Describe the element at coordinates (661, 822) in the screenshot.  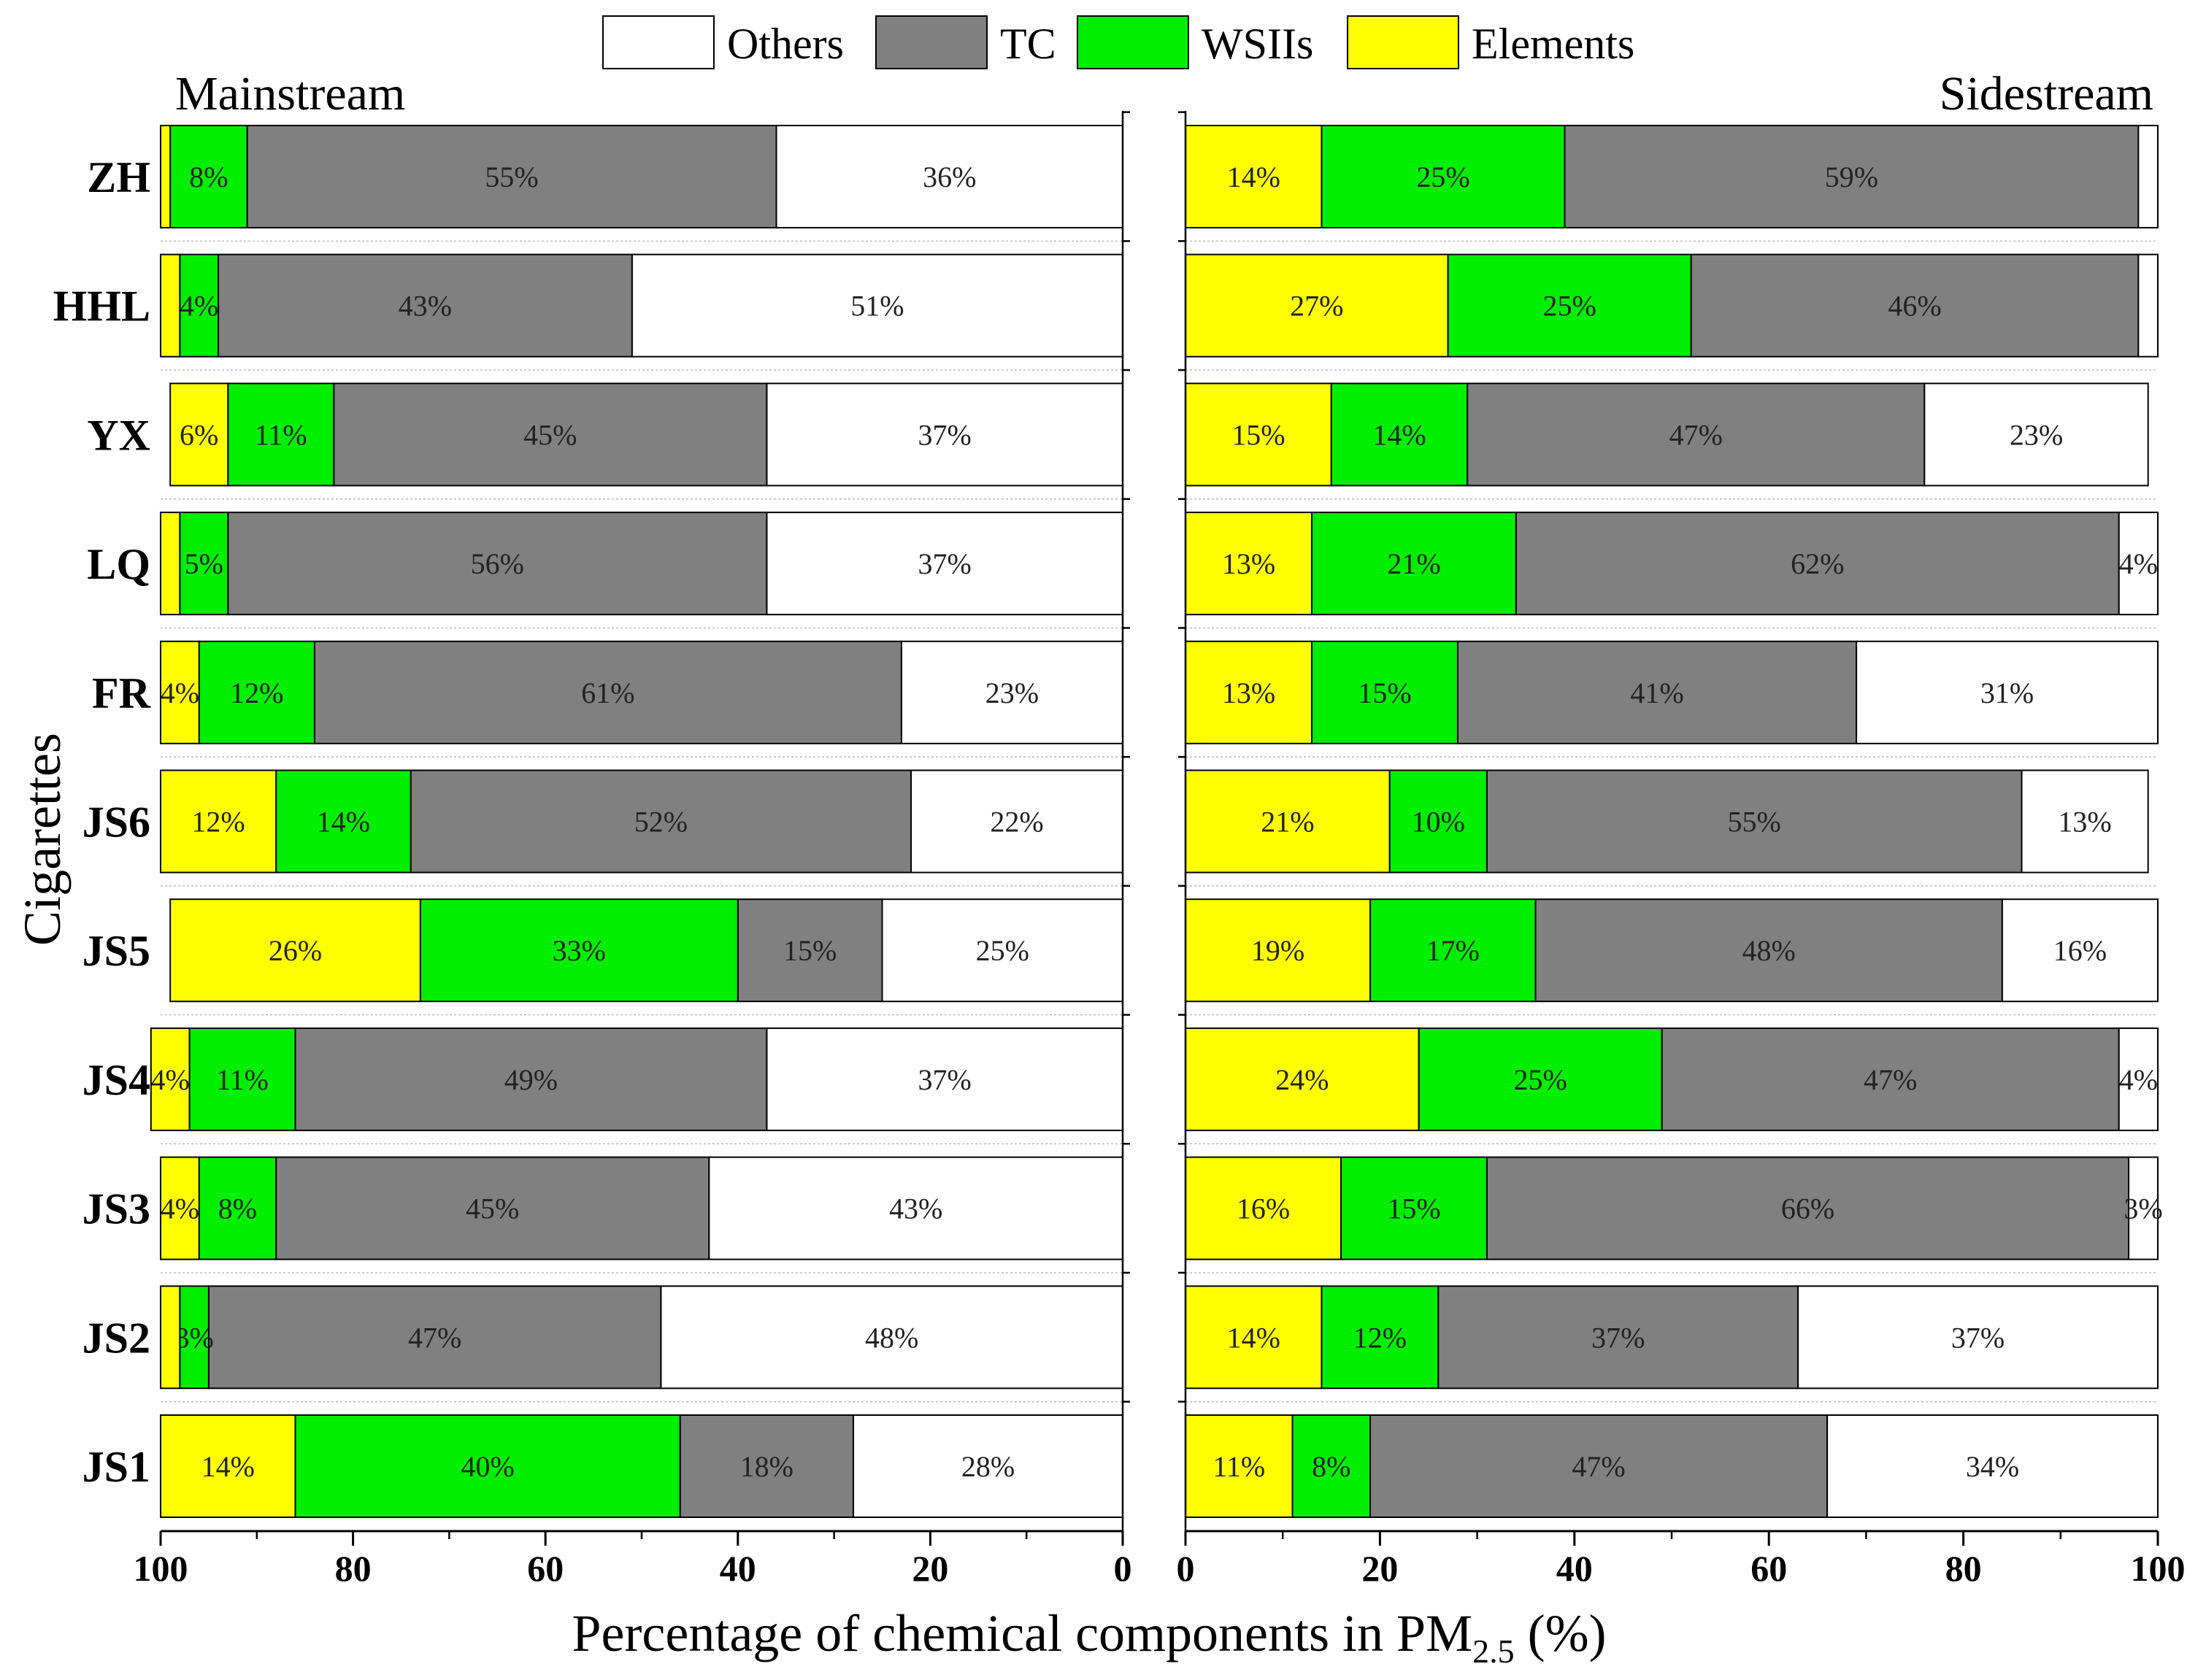
I see `mainstream-bar-js6-tc` at that location.